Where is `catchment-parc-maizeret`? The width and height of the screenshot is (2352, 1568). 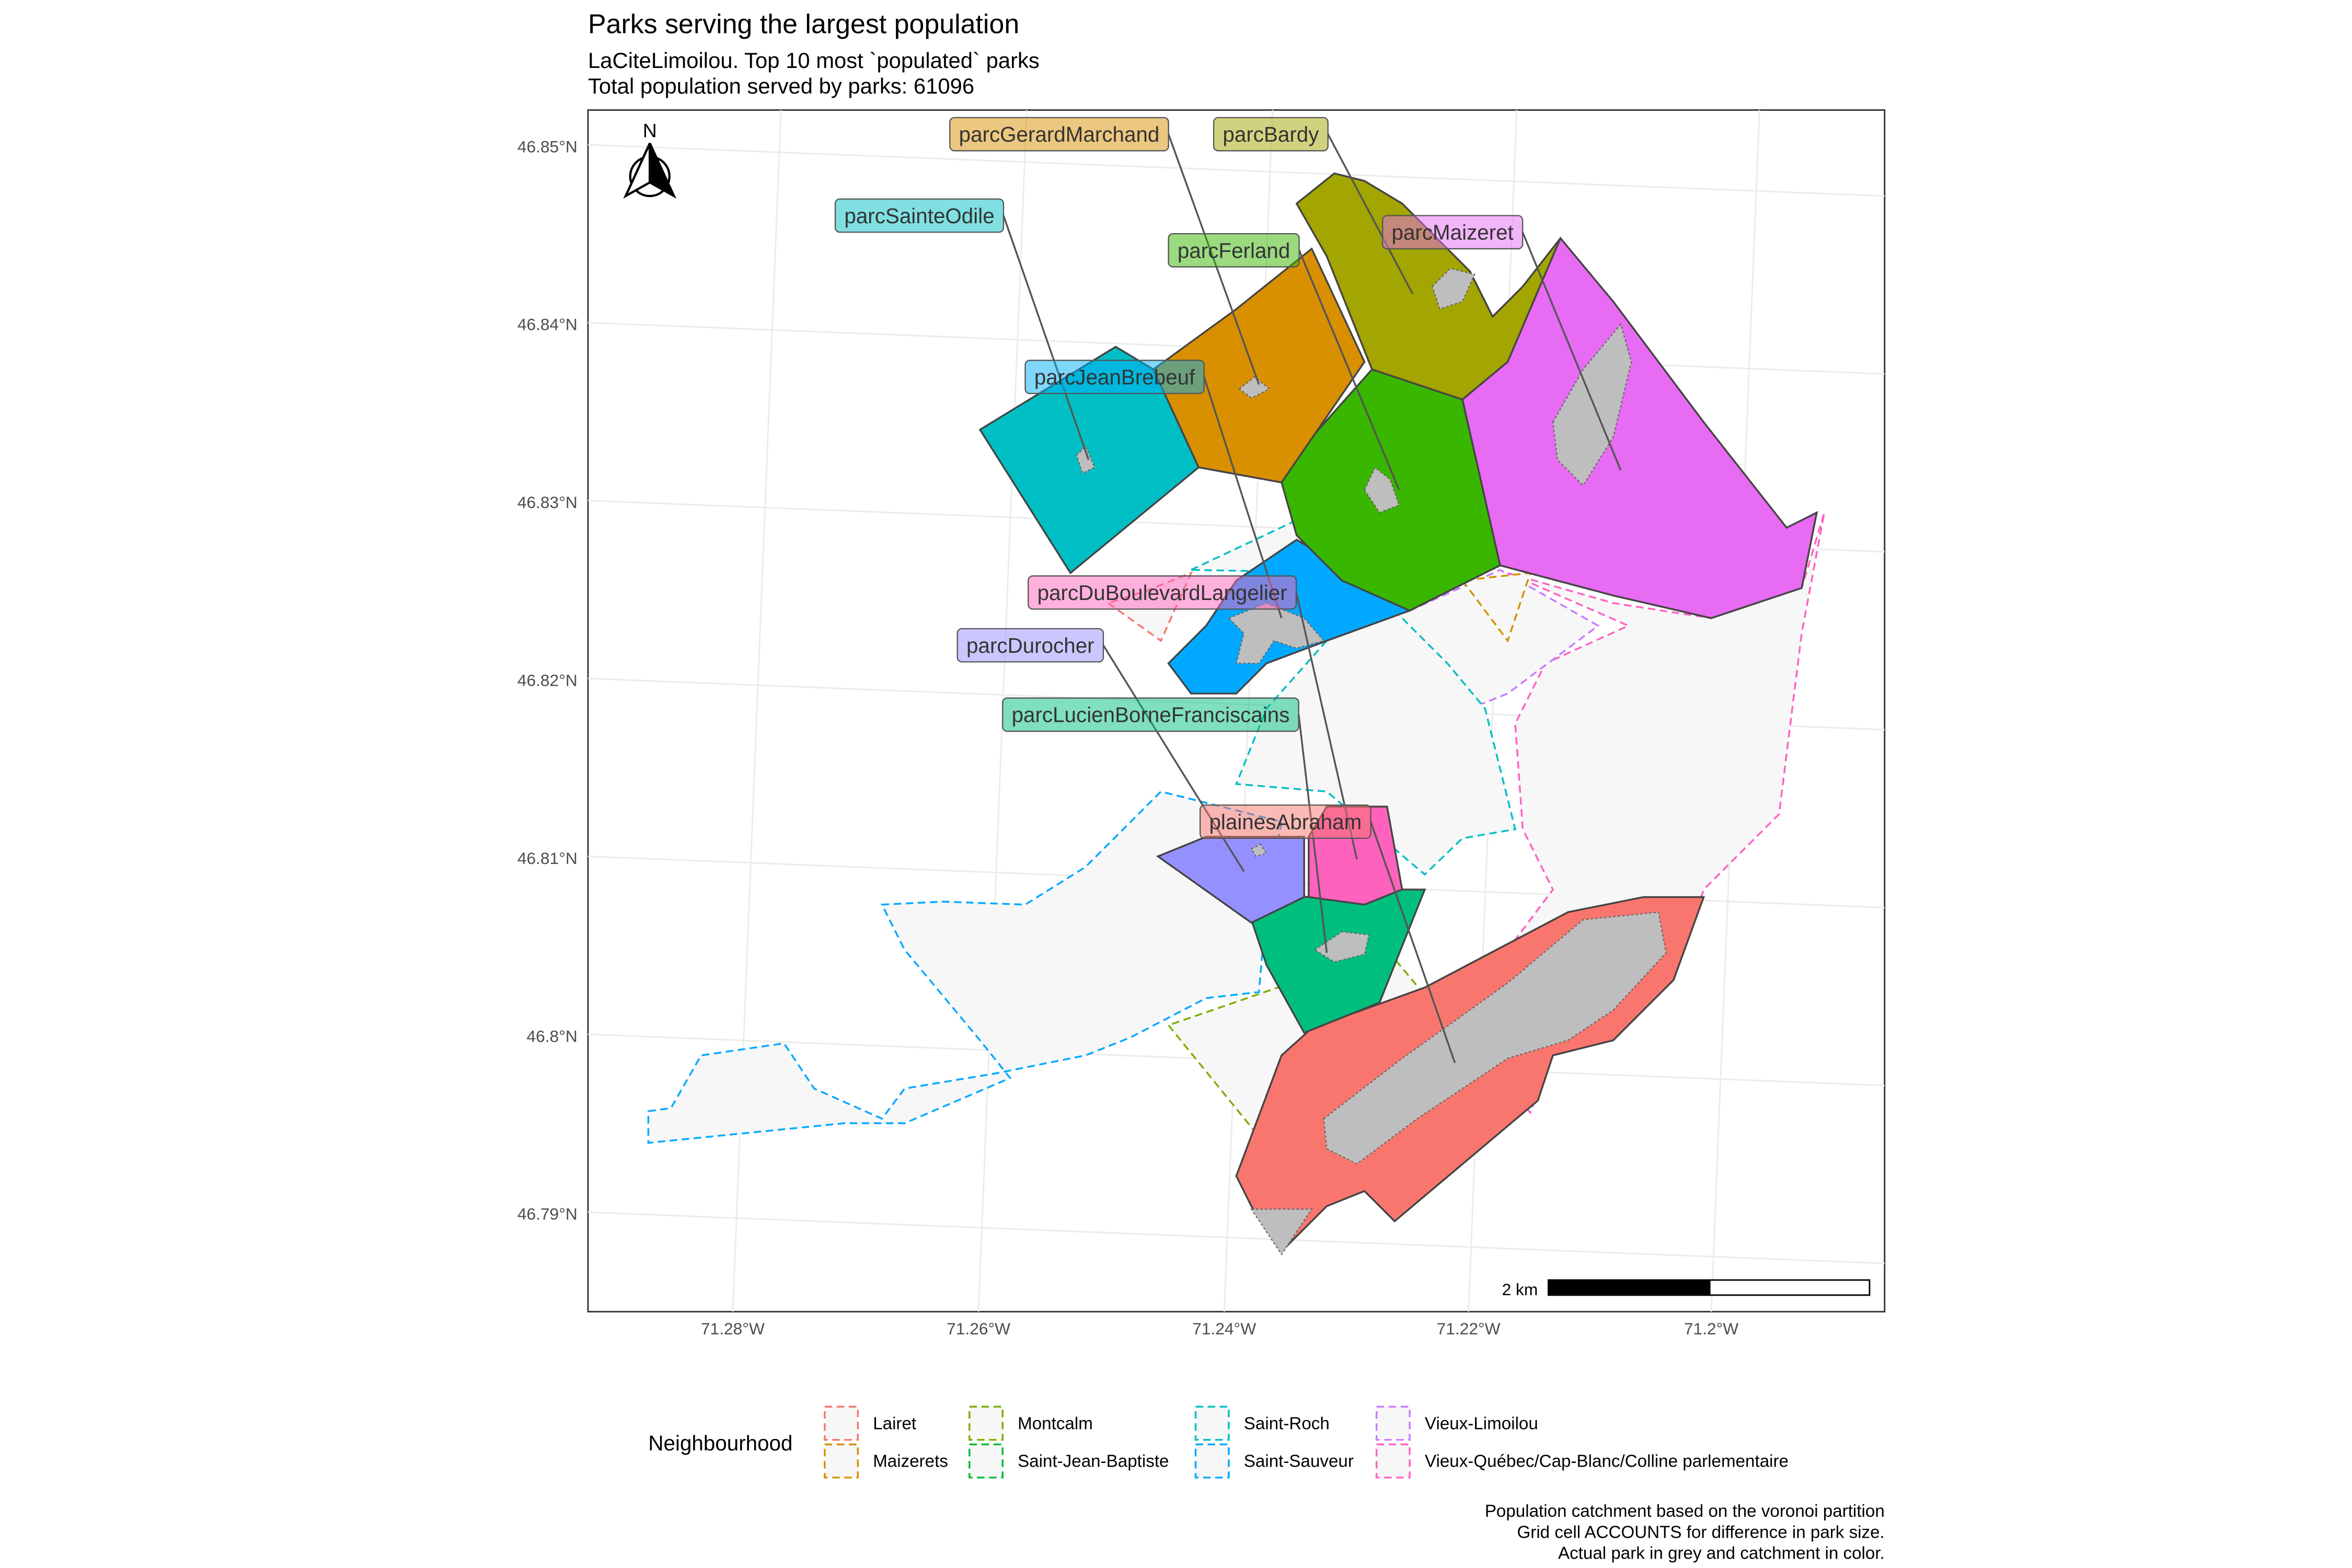 catchment-parc-maizeret is located at coordinates (1639, 427).